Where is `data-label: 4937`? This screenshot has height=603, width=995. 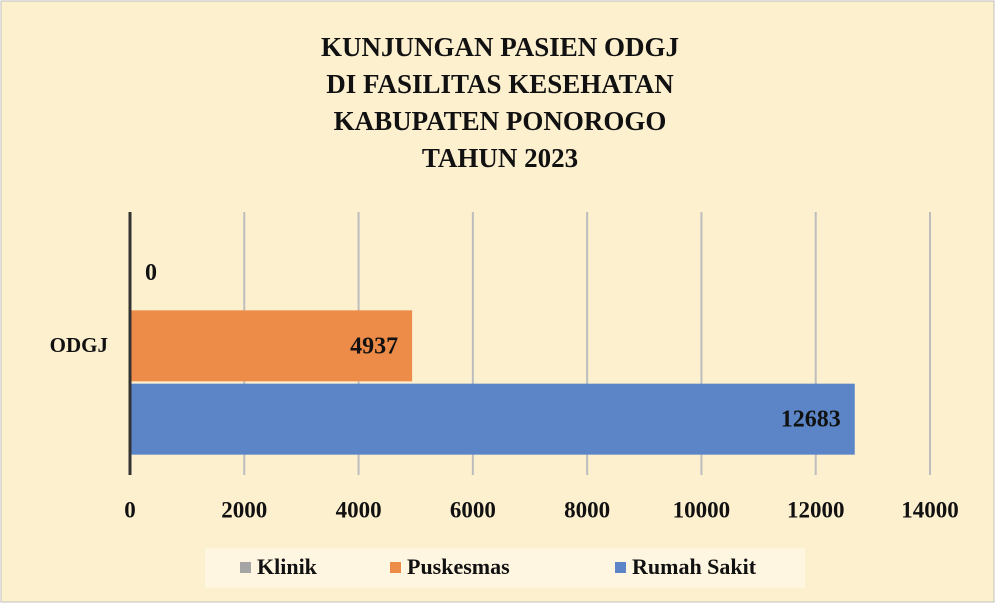
data-label: 4937 is located at coordinates (374, 346).